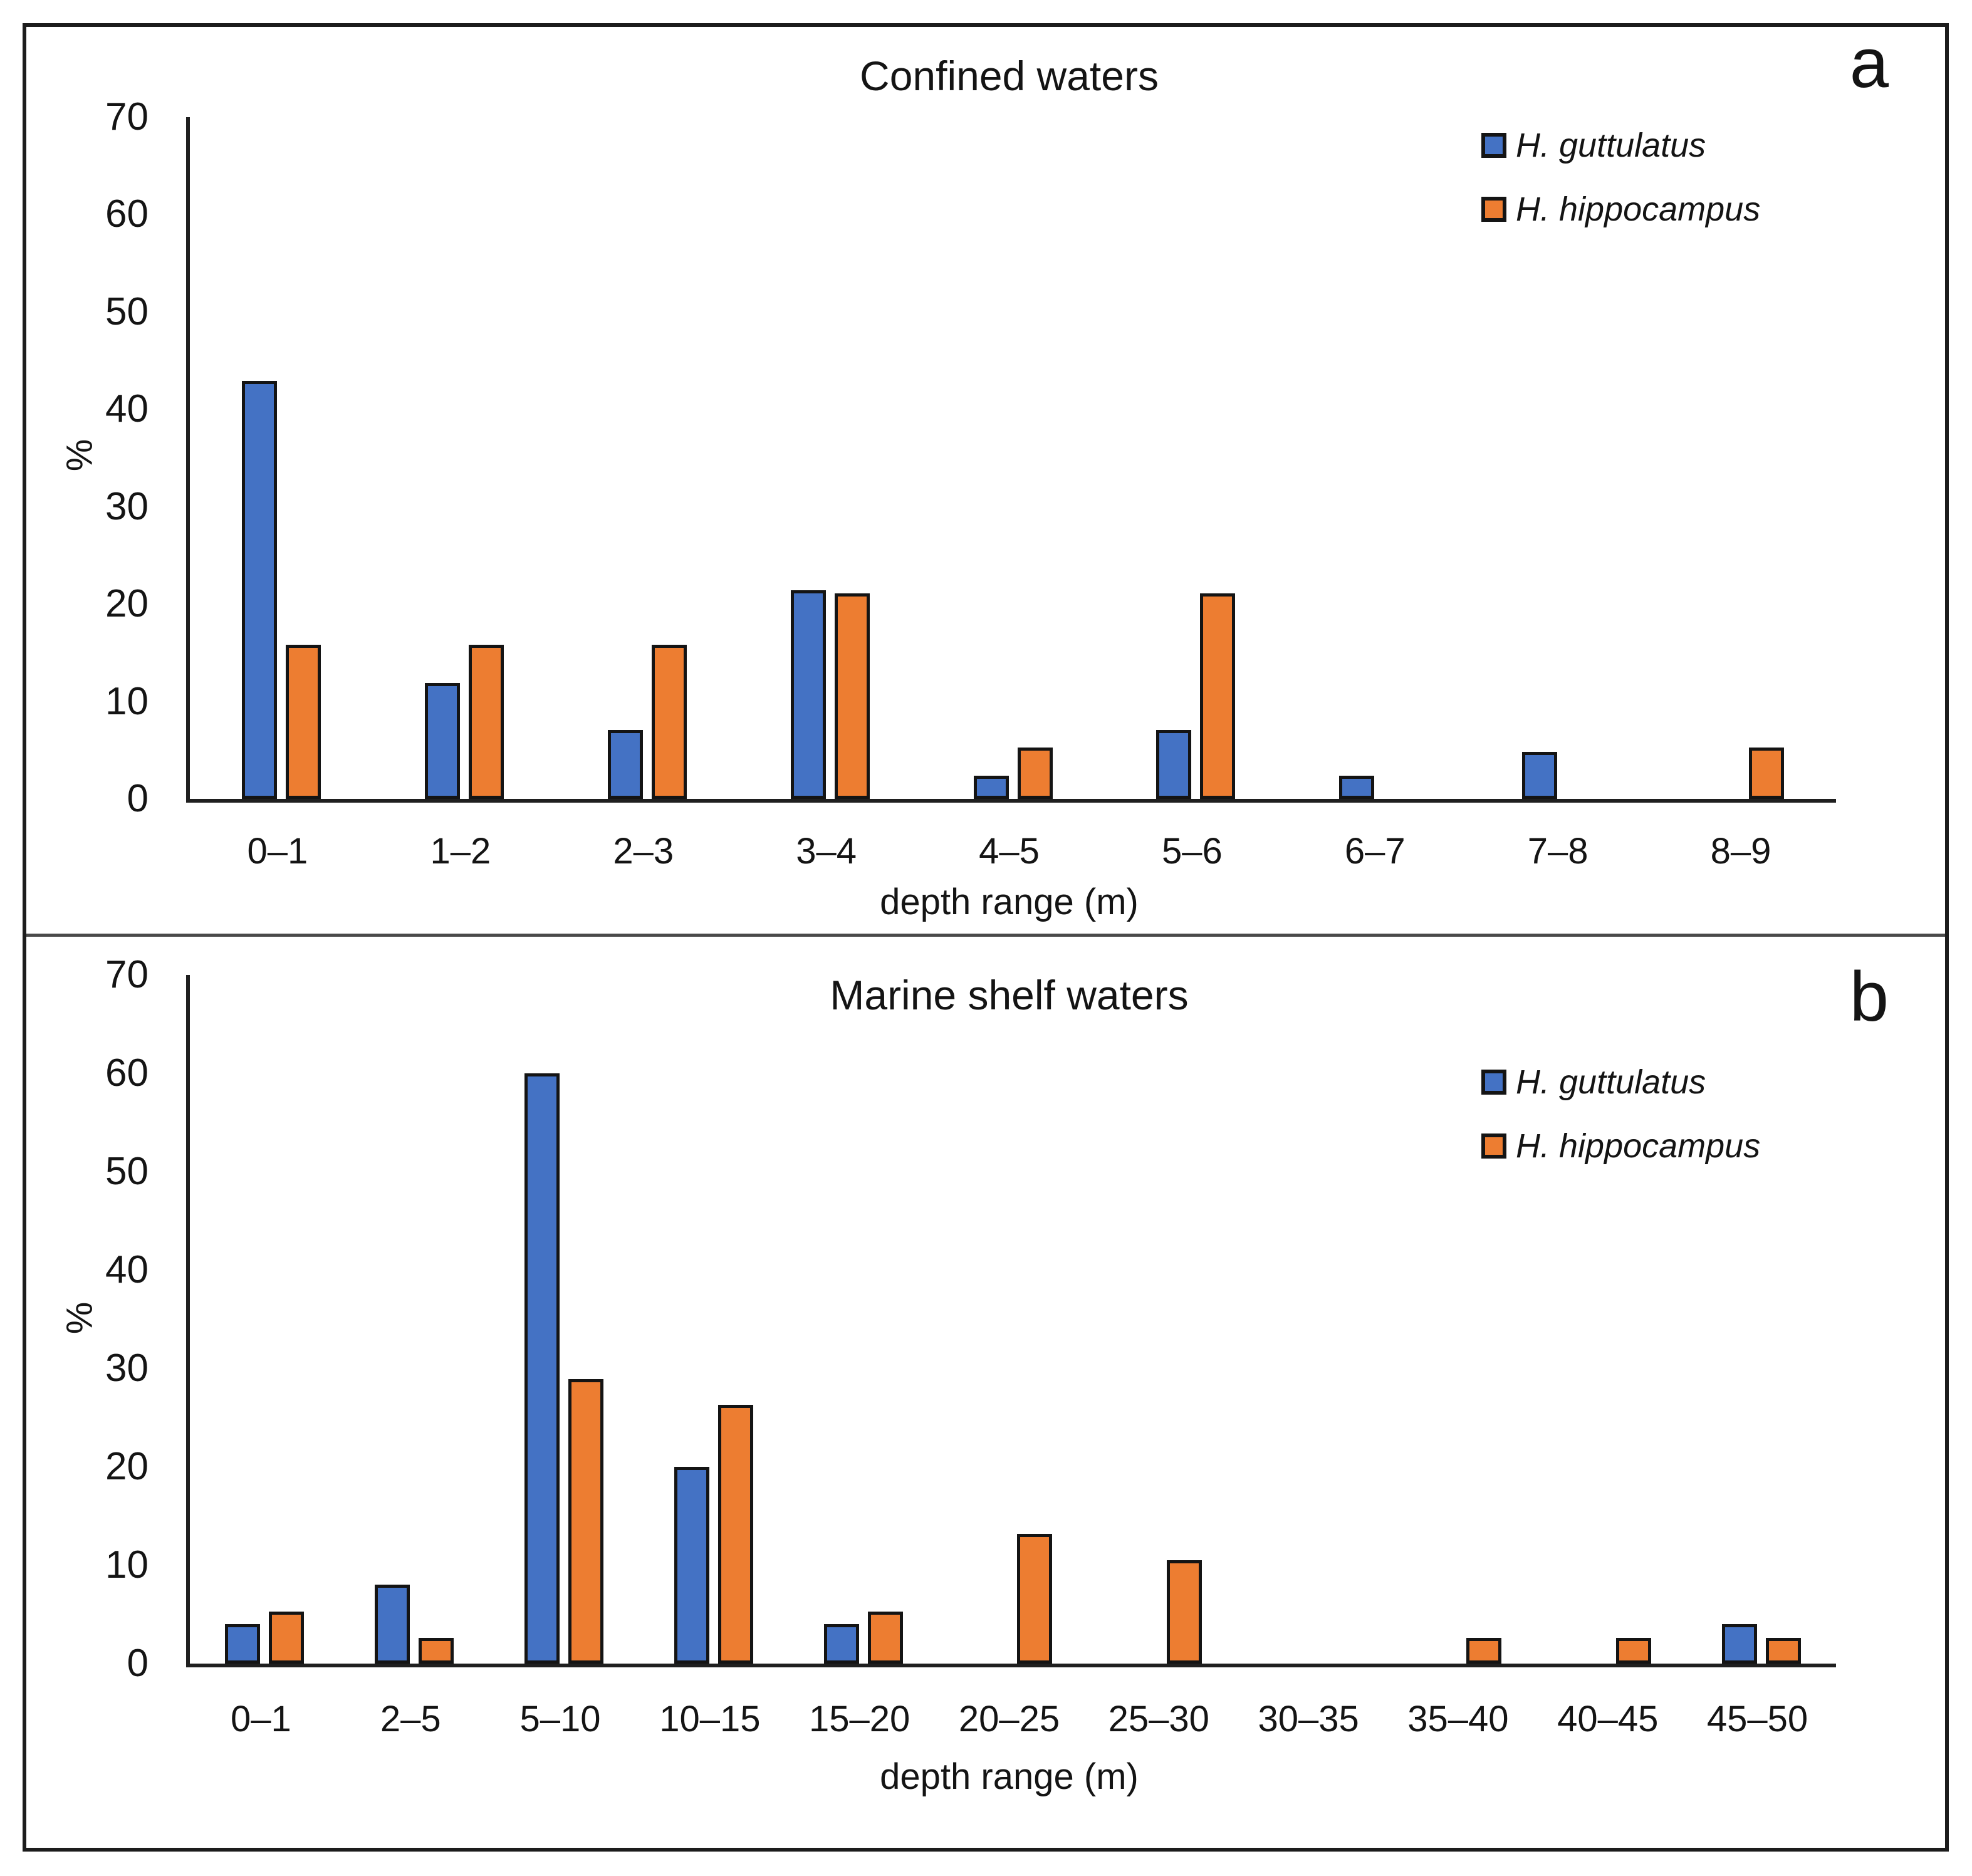 Image resolution: width=1972 pixels, height=1876 pixels. I want to click on x-category-label: 6–7, so click(1375, 851).